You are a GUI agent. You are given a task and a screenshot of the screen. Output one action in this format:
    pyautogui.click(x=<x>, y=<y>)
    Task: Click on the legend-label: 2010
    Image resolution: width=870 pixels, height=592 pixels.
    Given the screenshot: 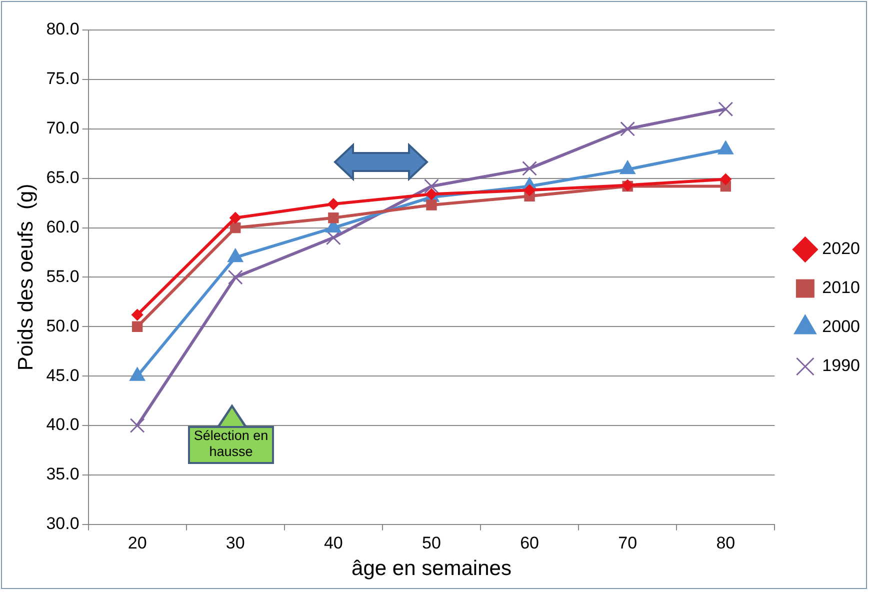 What is the action you would take?
    pyautogui.click(x=841, y=288)
    